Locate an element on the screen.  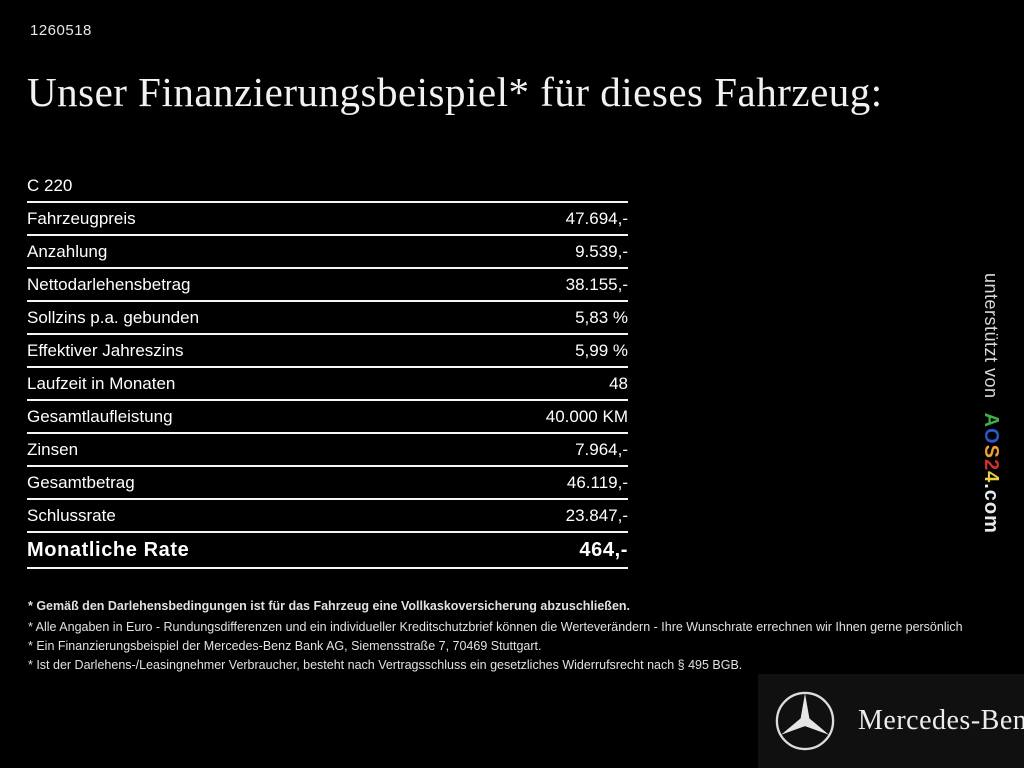
table-row: Nettodarlehensbetrag 38.155,- is located at coordinates (327, 285).